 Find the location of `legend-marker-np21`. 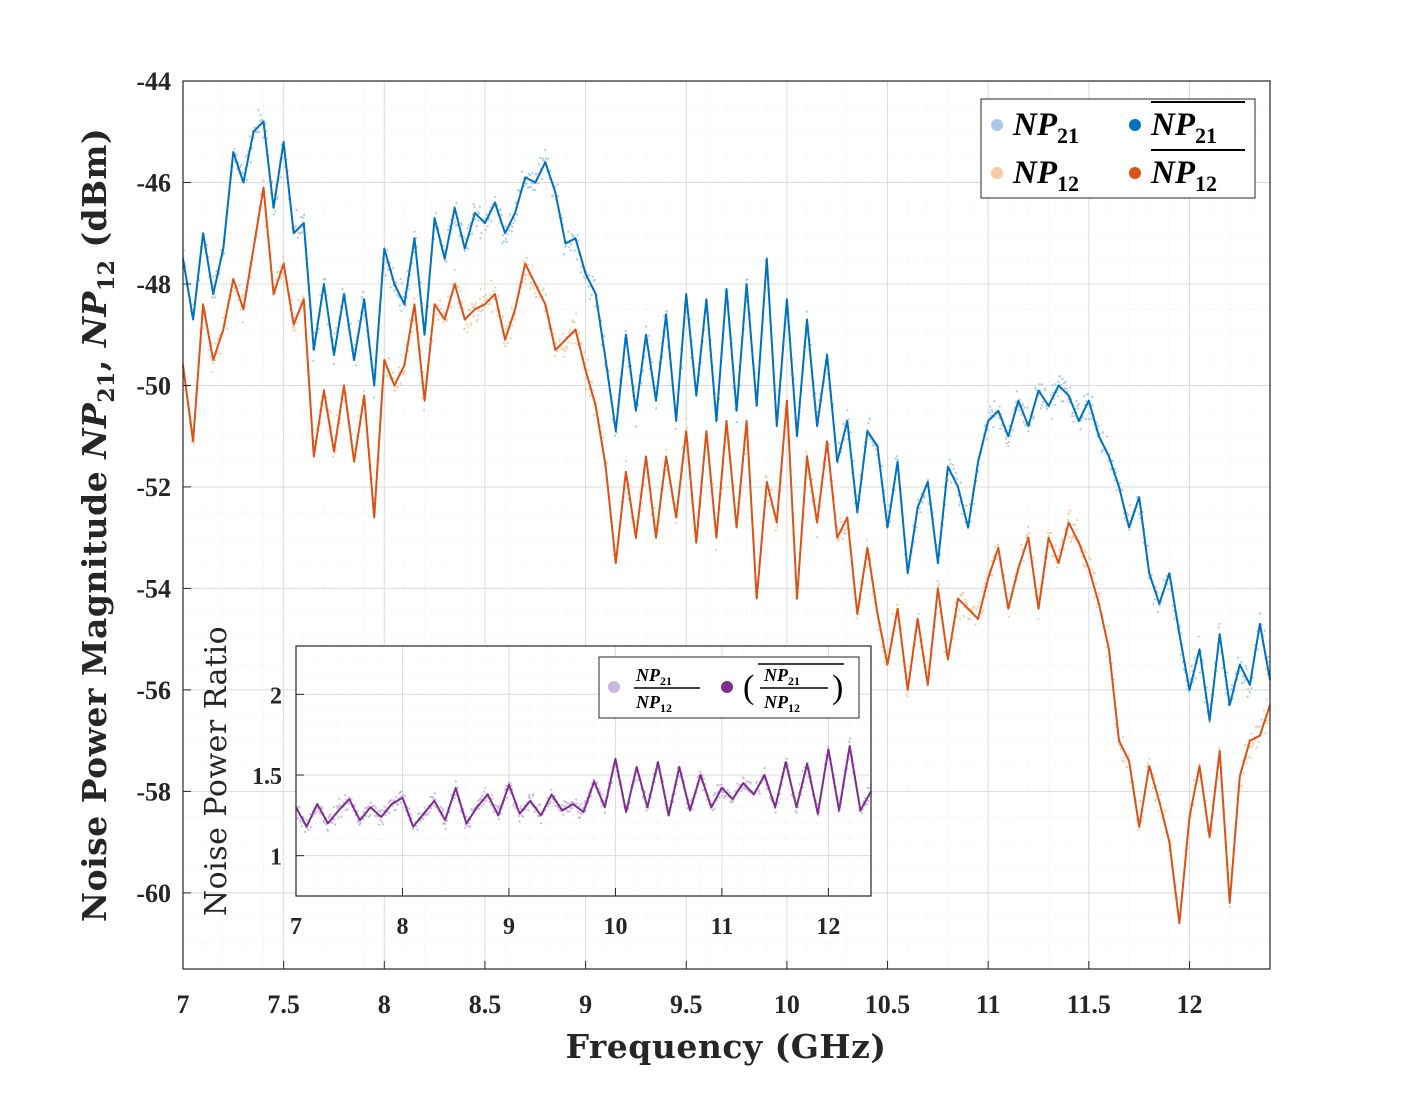

legend-marker-np21 is located at coordinates (997, 125).